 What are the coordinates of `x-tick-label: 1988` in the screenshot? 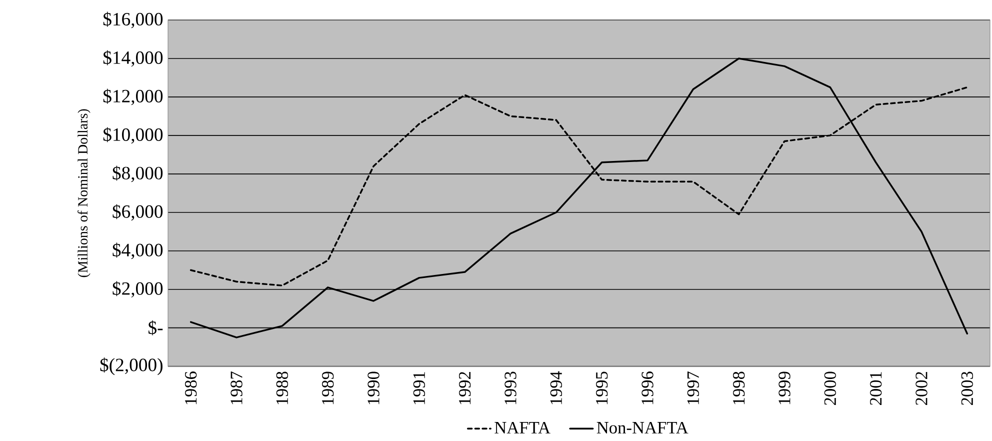 It's located at (282, 388).